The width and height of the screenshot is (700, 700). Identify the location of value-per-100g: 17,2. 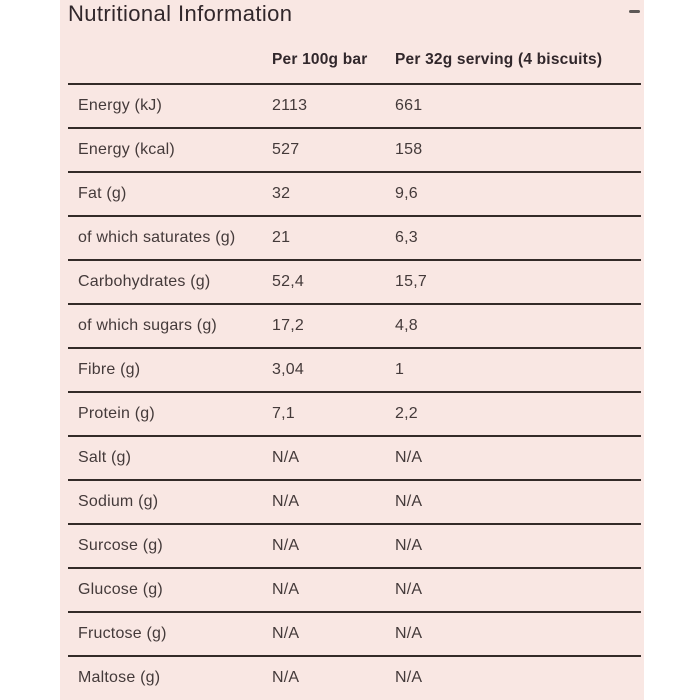
(288, 325).